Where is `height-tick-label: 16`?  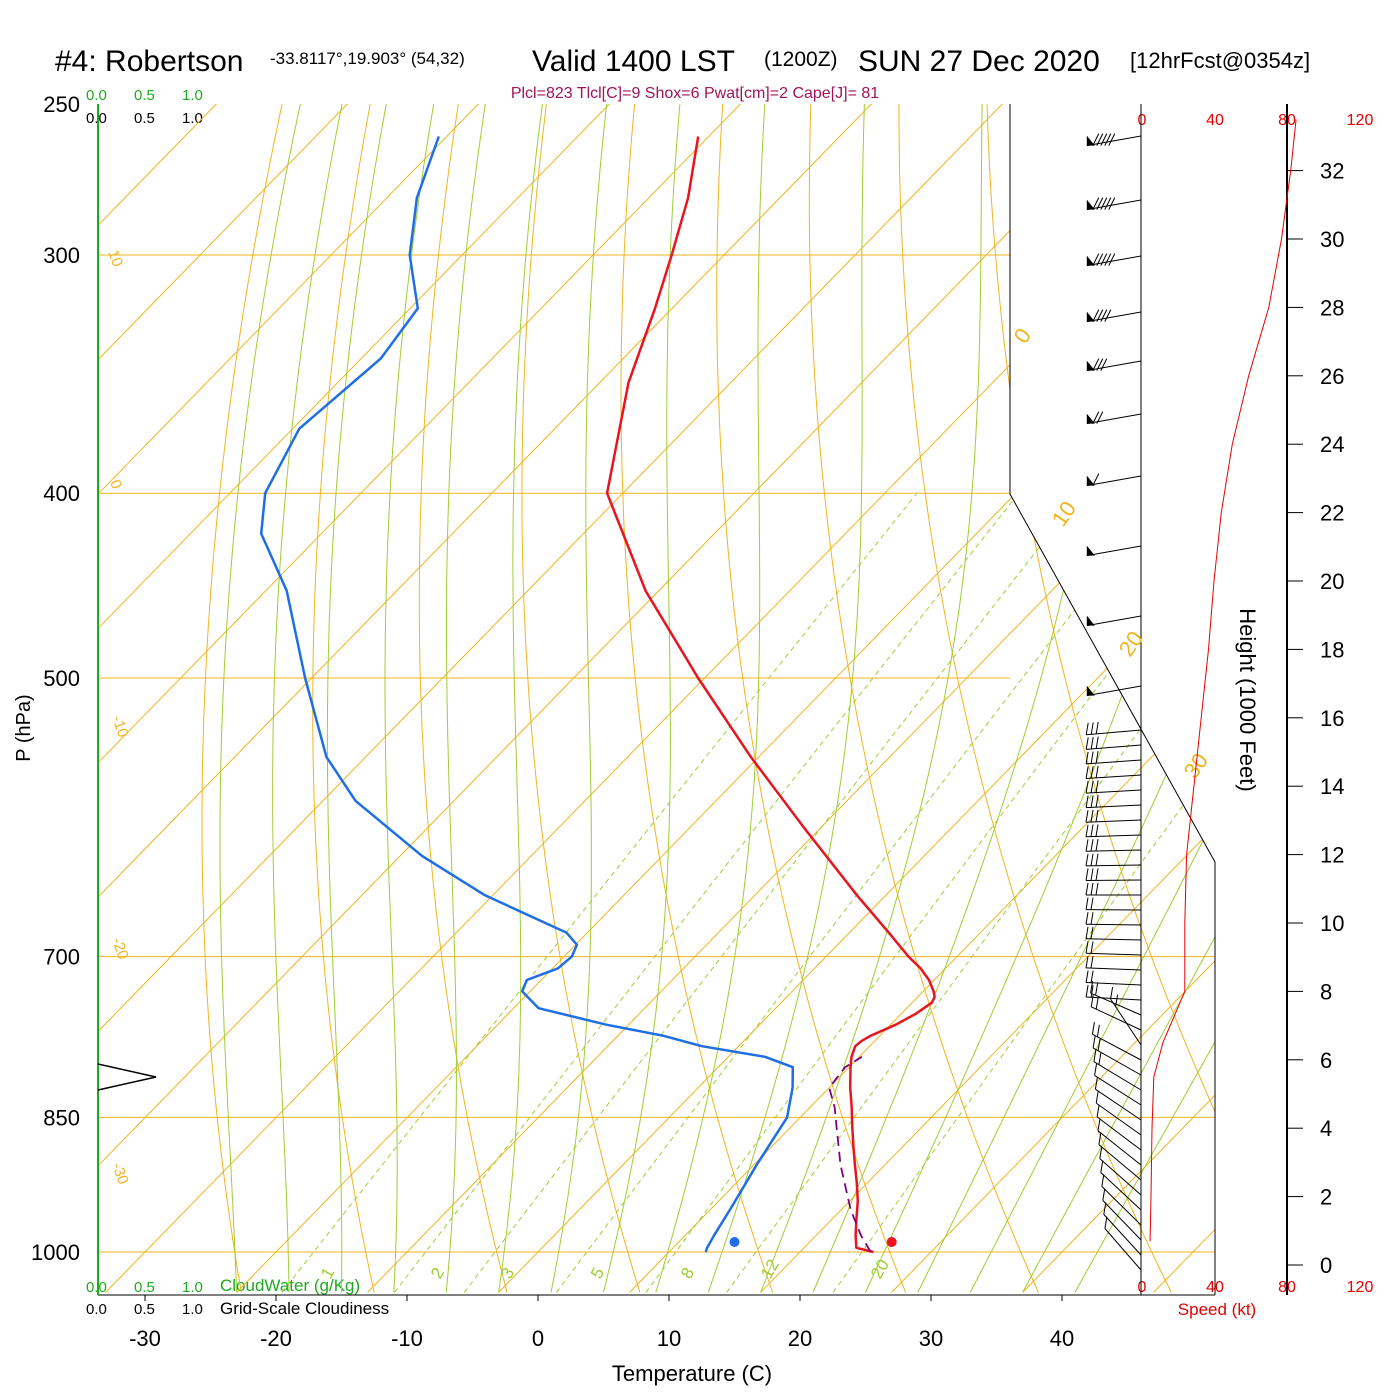 height-tick-label: 16 is located at coordinates (1332, 718).